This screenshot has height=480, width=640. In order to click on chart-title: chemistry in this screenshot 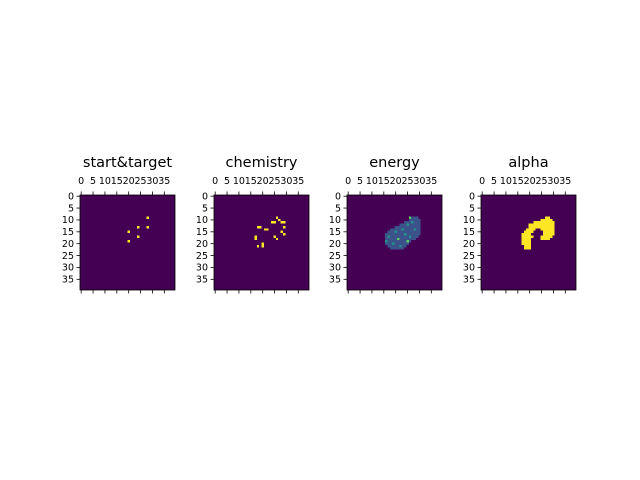, I will do `click(261, 163)`.